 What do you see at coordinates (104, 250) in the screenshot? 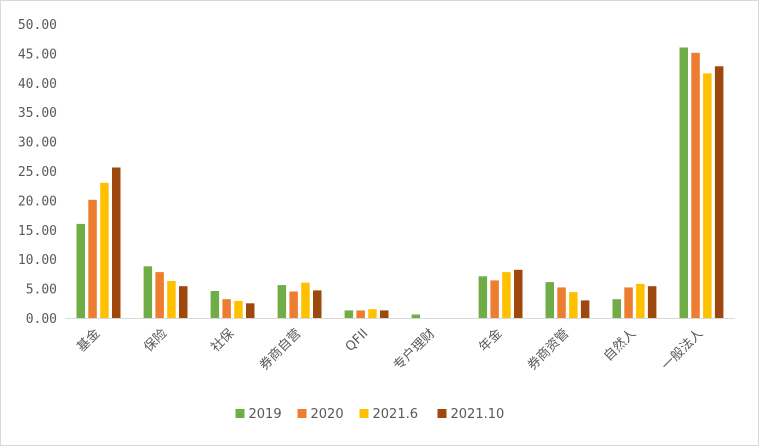
I see `bar-2021.6-基金` at bounding box center [104, 250].